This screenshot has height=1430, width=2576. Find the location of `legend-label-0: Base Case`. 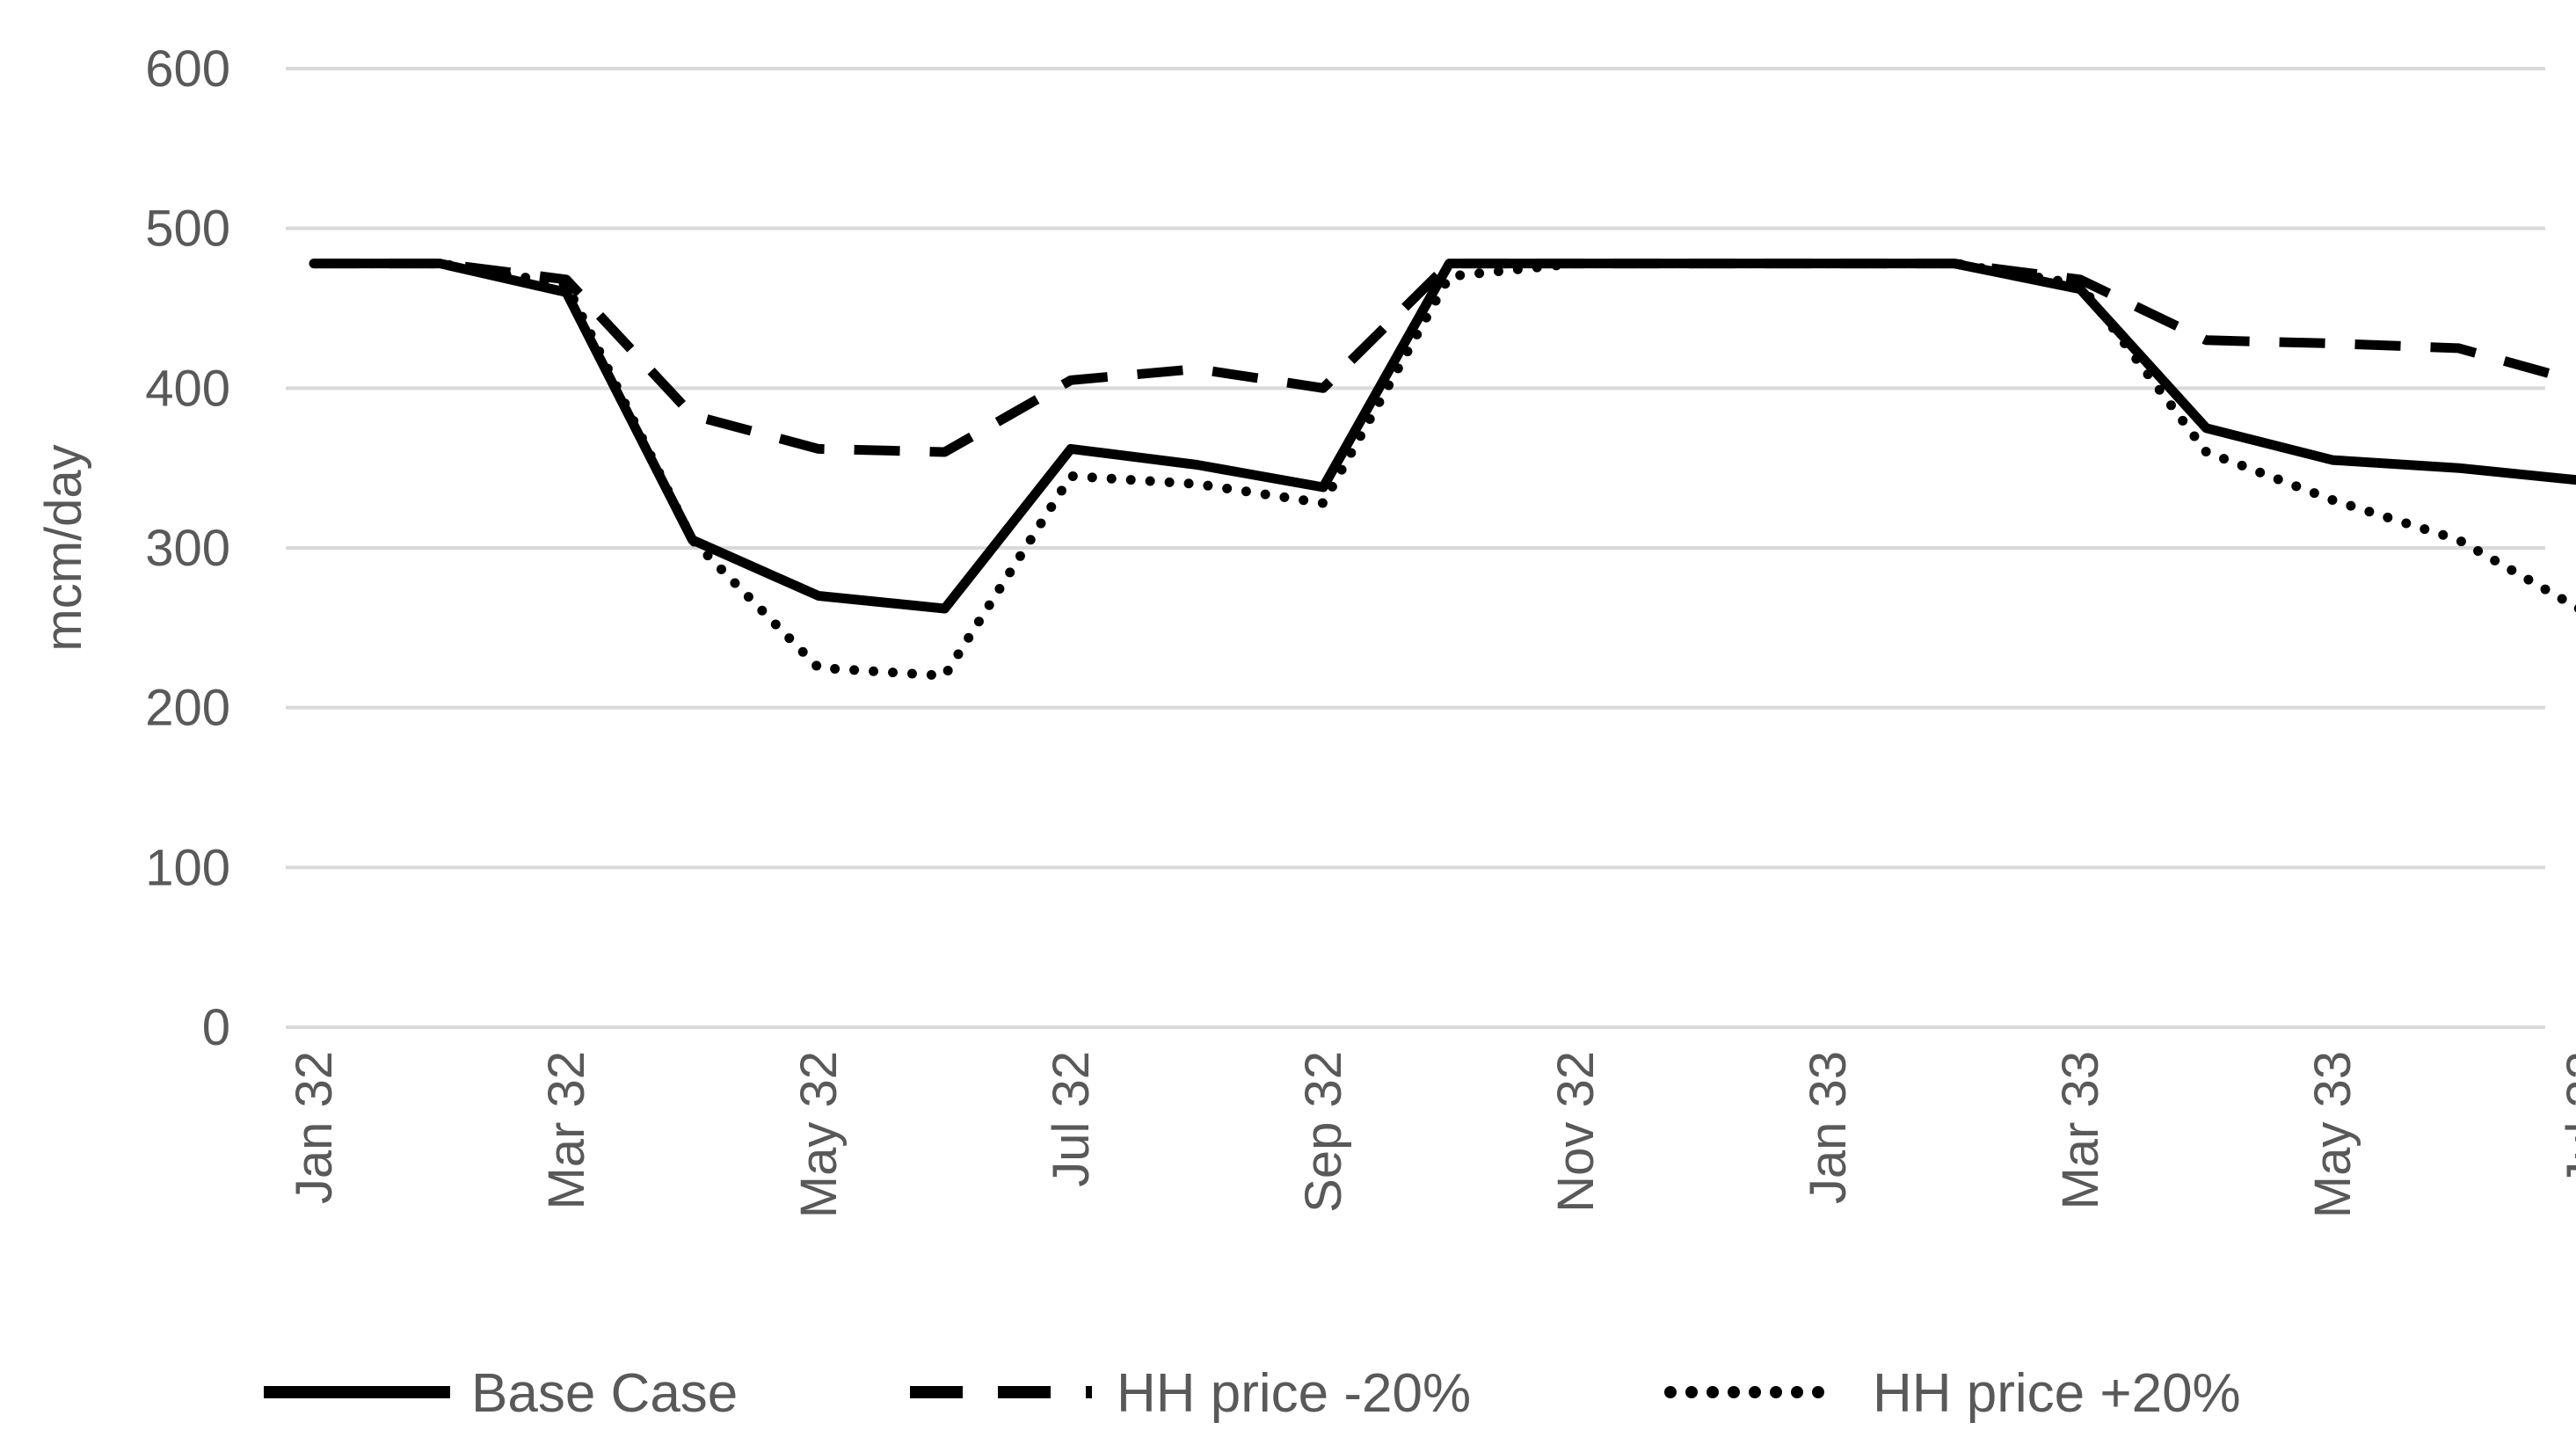

legend-label-0: Base Case is located at coordinates (604, 1393).